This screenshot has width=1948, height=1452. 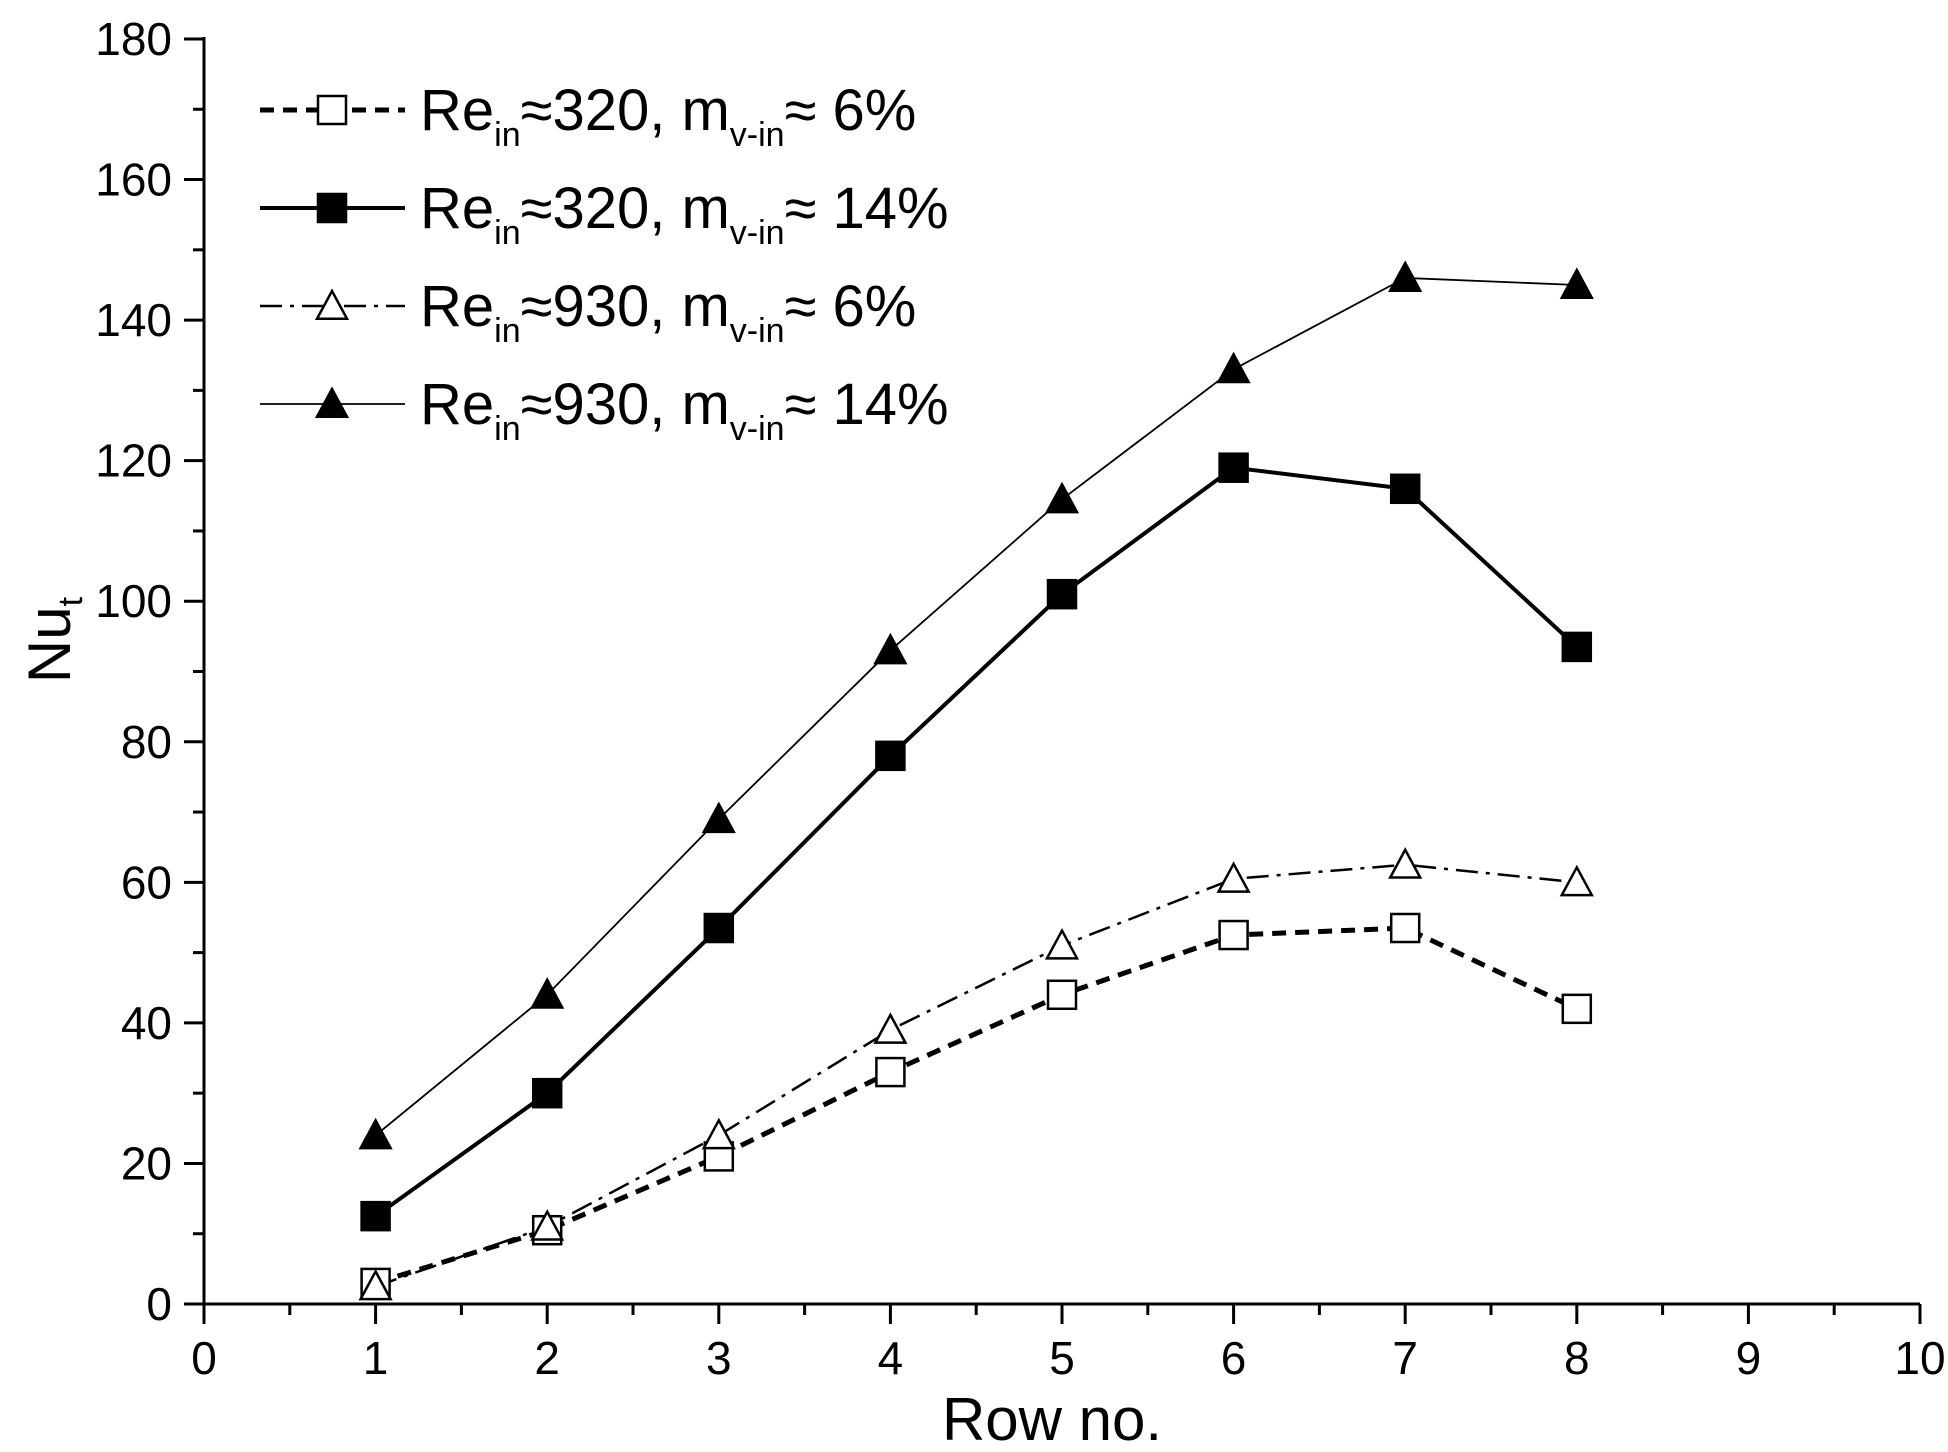 I want to click on legend-label-3-sub2: v-in, so click(x=757, y=331).